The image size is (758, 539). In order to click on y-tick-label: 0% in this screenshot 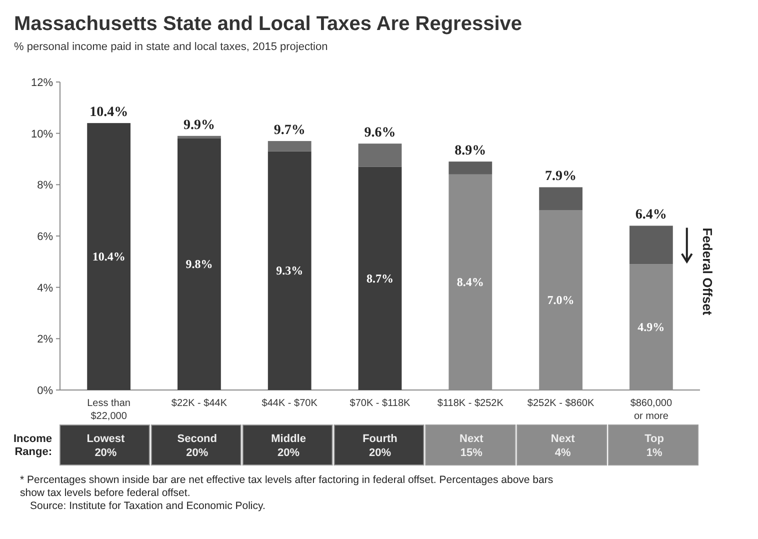, I will do `click(45, 391)`.